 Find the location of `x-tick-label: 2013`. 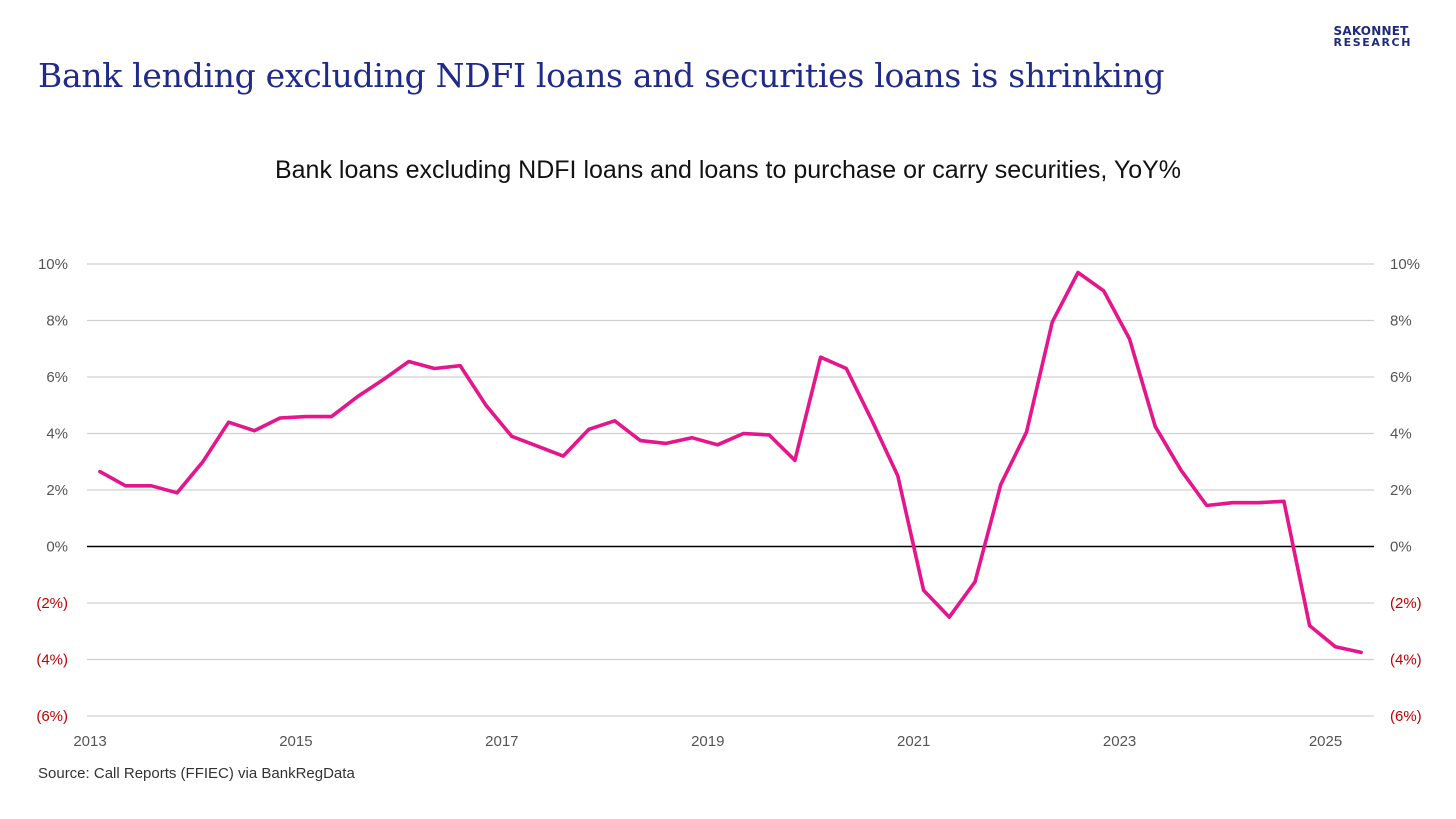

x-tick-label: 2013 is located at coordinates (89, 741).